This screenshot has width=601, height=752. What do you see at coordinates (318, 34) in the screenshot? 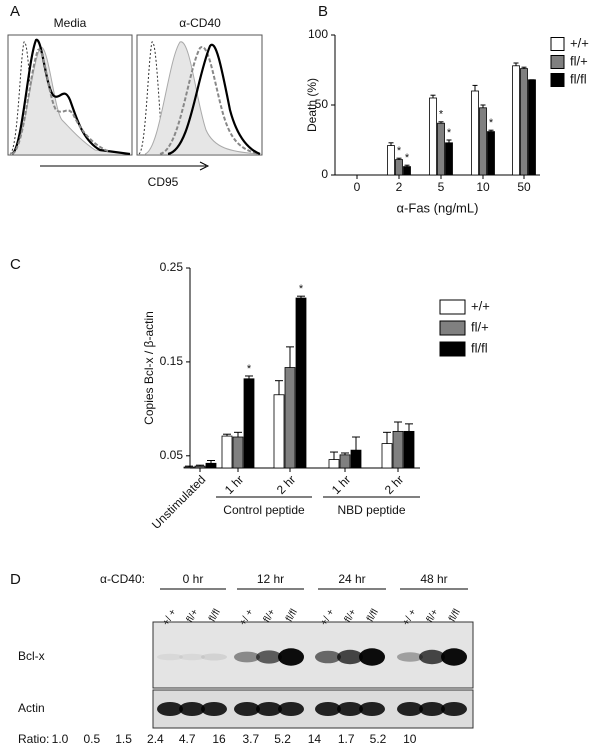
I see `y-tick-label: 100` at bounding box center [318, 34].